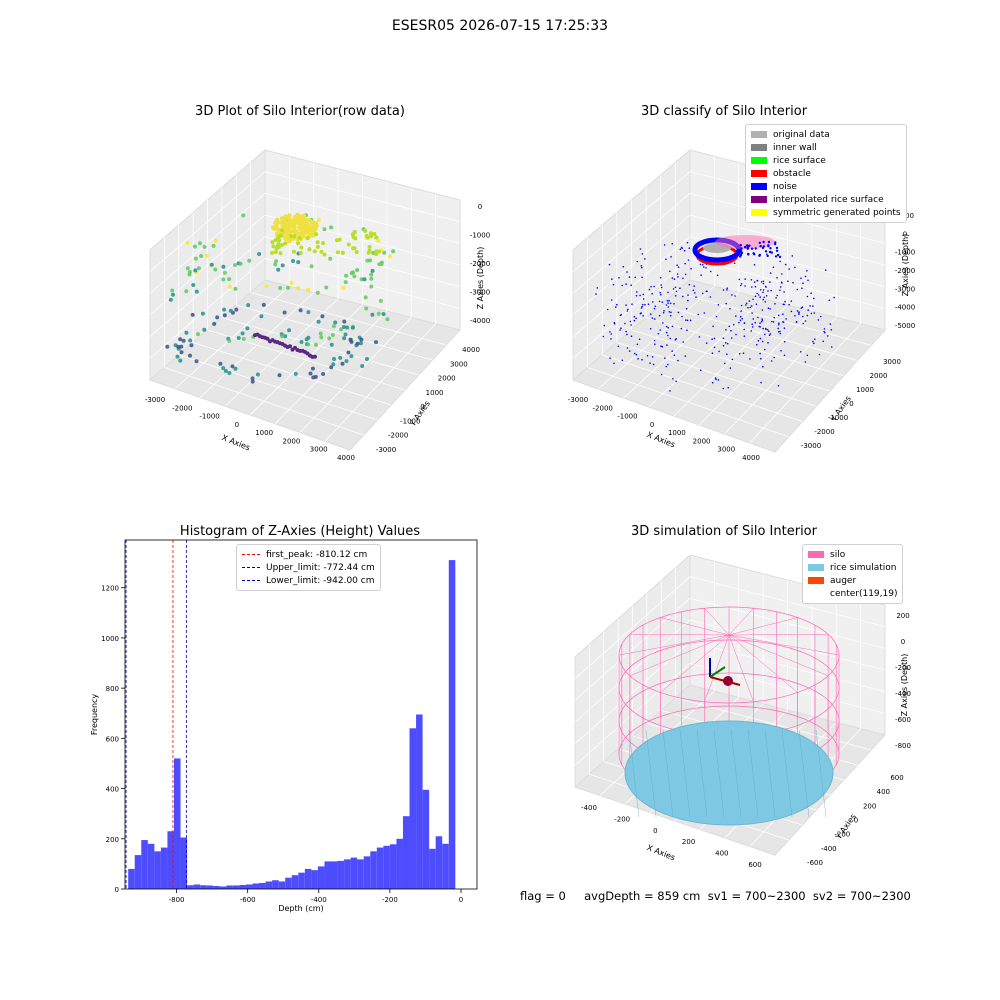  I want to click on y-axis-tick-label: -400, so click(829, 849).